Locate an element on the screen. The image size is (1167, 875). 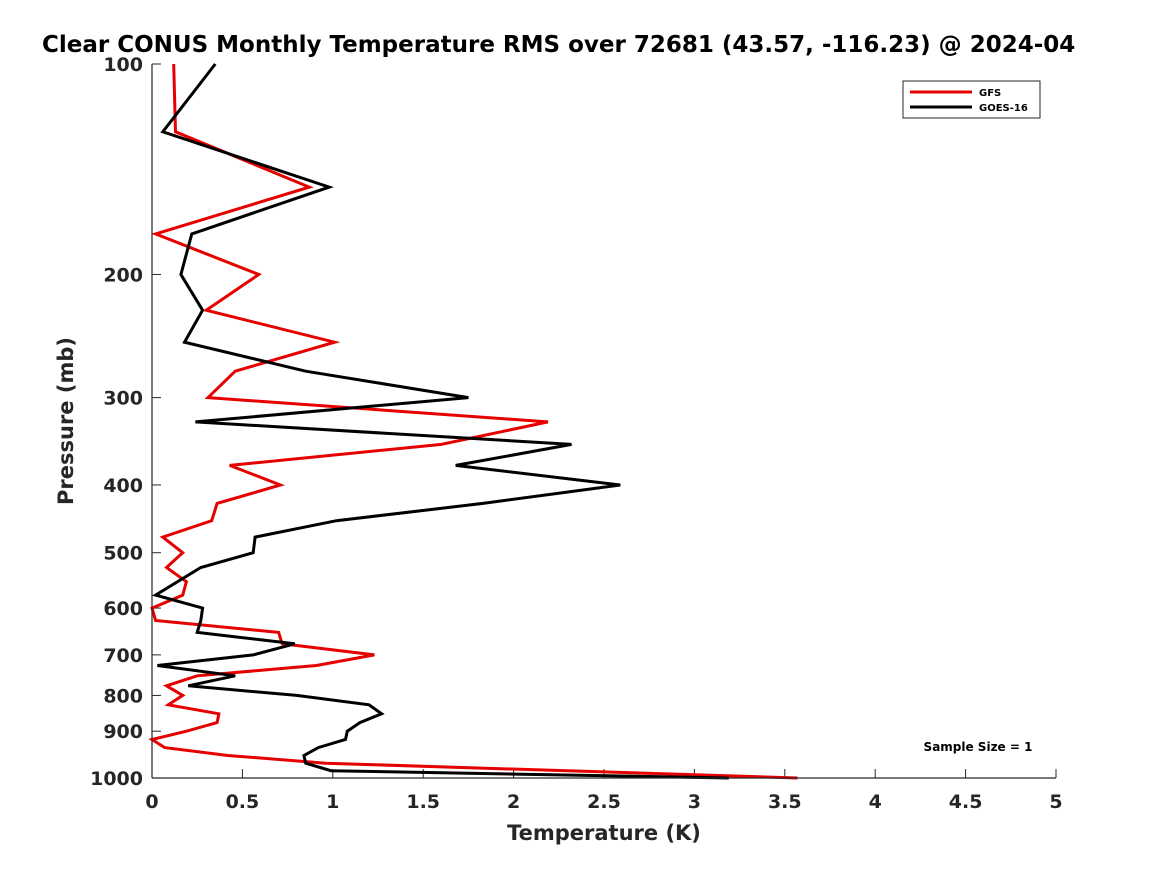
sample-size-annotation: Sample Size = 1 is located at coordinates (978, 747).